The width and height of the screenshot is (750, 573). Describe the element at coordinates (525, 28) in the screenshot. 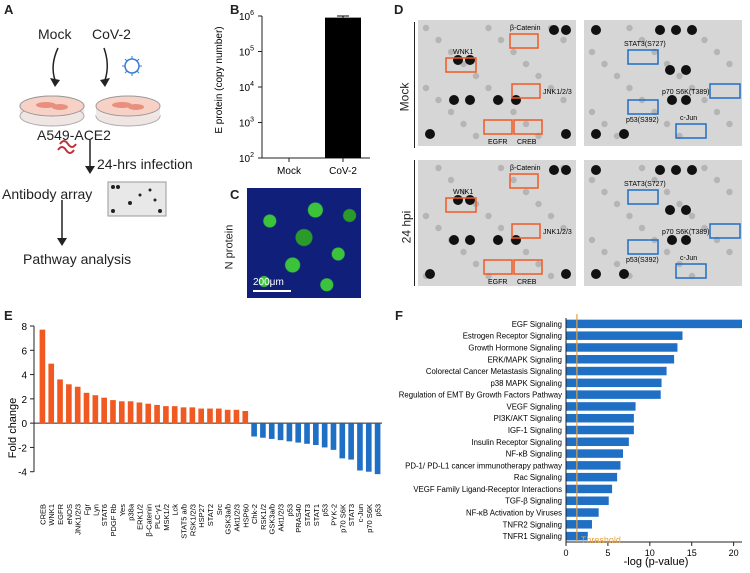

I see `blot-label: β-Catenin` at that location.